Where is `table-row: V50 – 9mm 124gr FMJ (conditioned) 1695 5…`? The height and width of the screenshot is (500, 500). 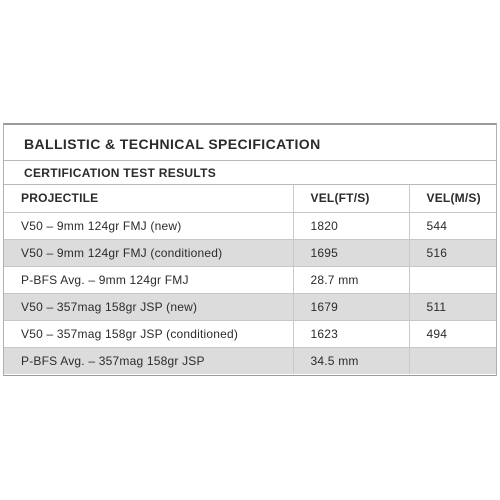
table-row: V50 – 9mm 124gr FMJ (conditioned) 1695 5… is located at coordinates (250, 253).